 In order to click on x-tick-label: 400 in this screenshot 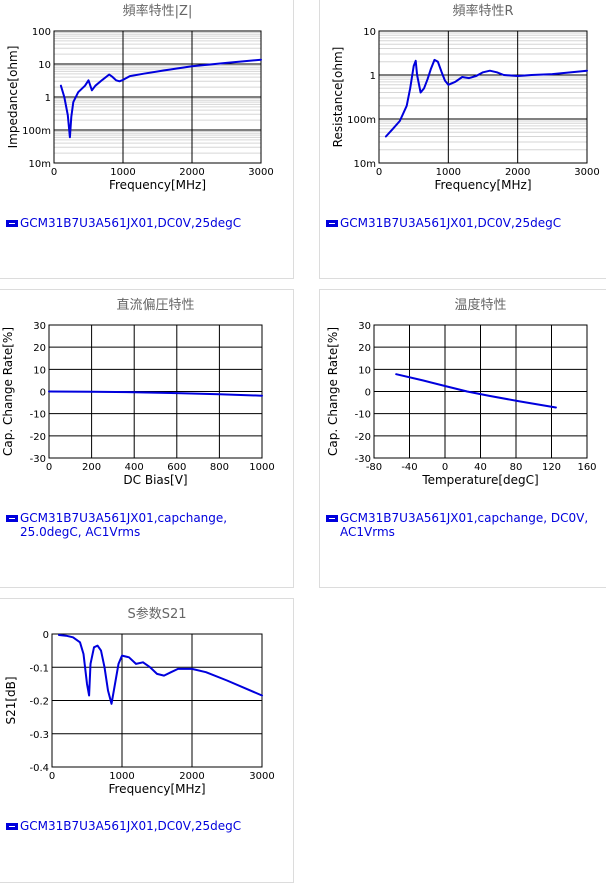, I will do `click(134, 467)`.